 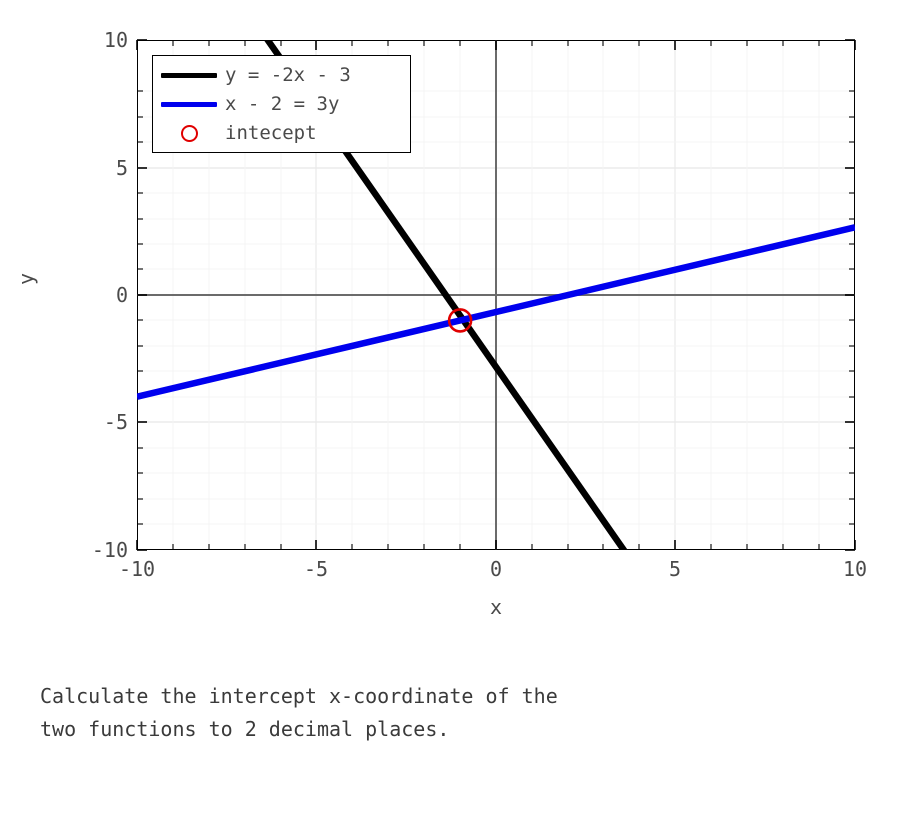 I want to click on x-tick-label: -5, so click(x=316, y=569).